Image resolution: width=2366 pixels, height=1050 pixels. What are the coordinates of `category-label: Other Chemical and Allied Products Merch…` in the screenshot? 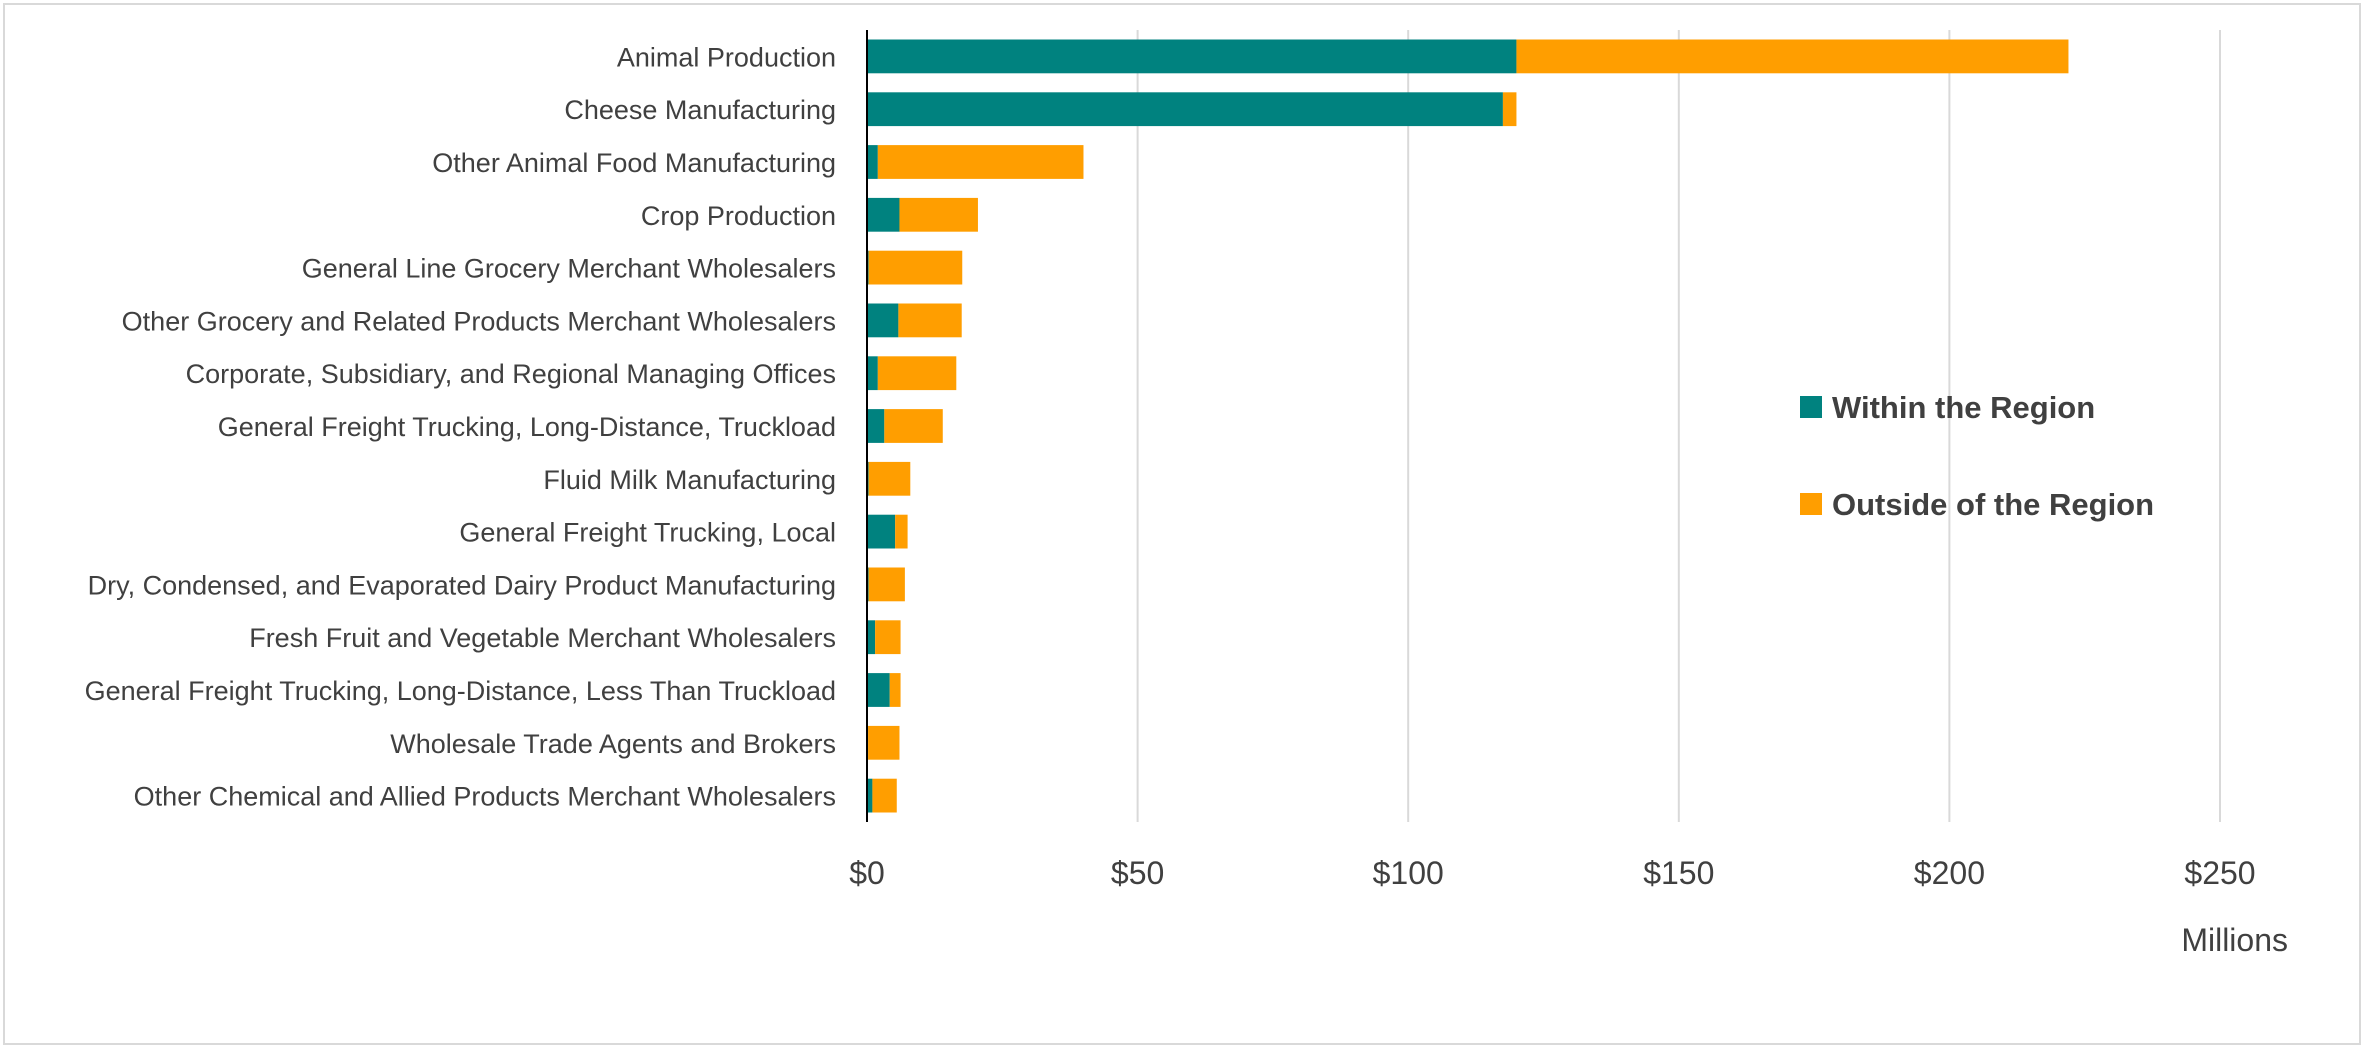 It's located at (485, 797).